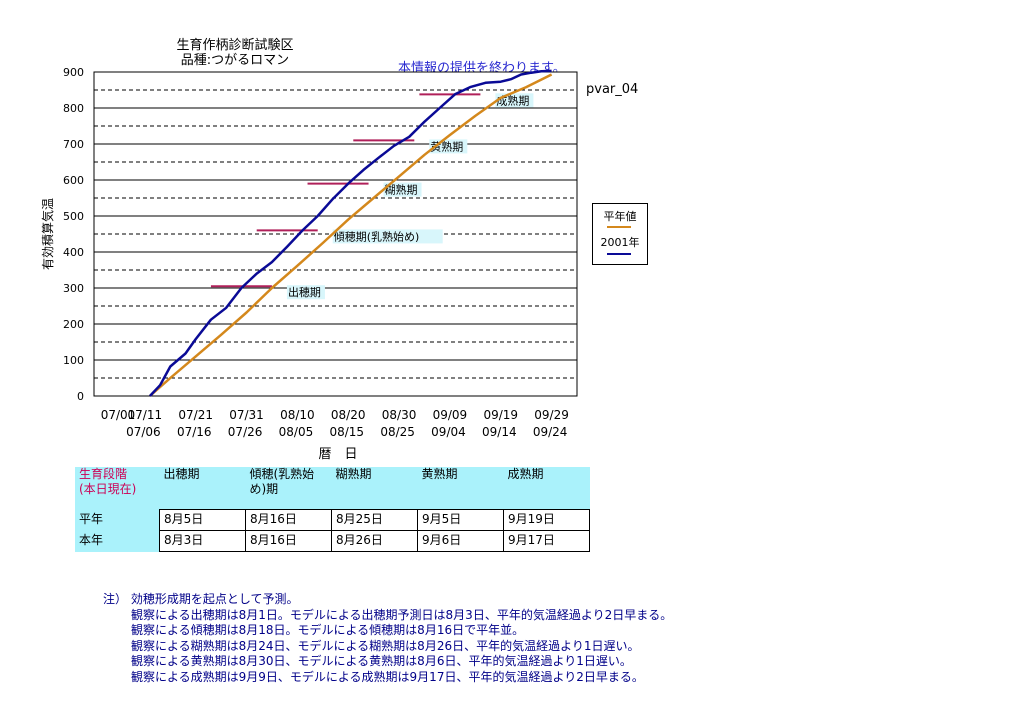 This screenshot has height=724, width=1024. I want to click on x-axis-label: 暦 日, so click(337, 454).